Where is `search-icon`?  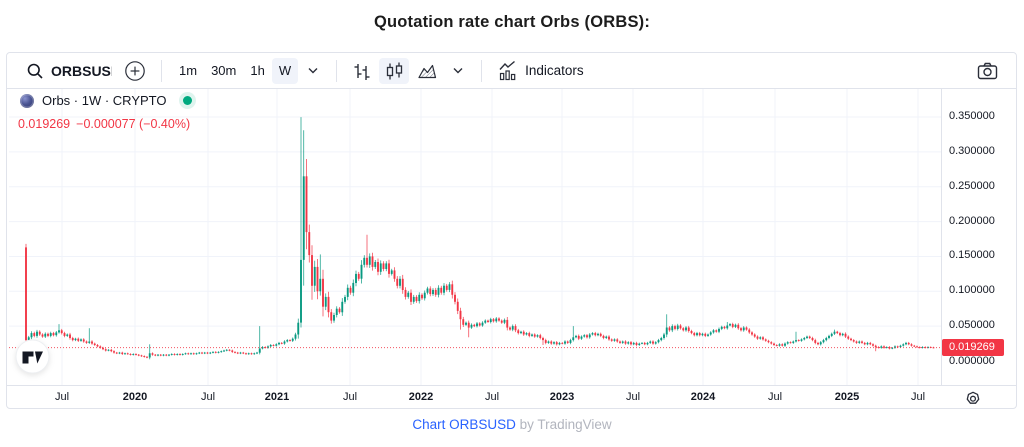
search-icon is located at coordinates (35, 71).